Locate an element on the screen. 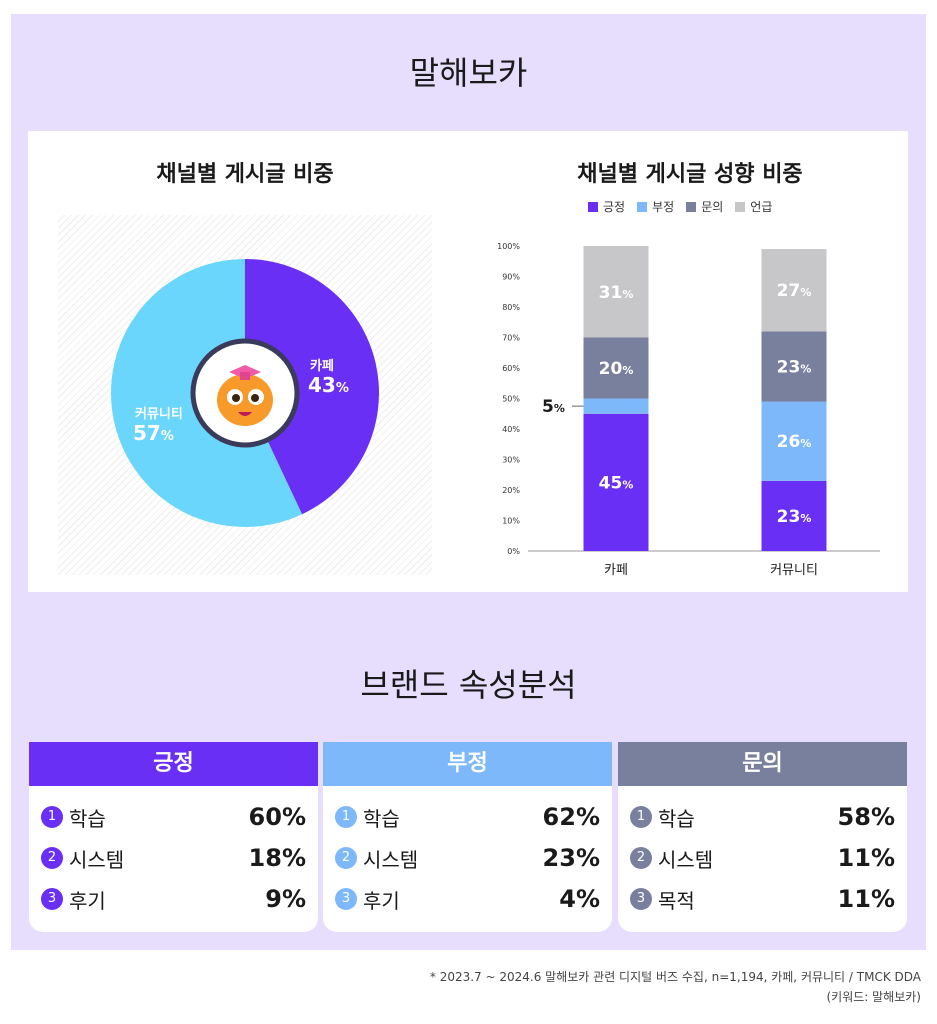 Image resolution: width=937 pixels, height=1024 pixels. legend-label: 긍정 is located at coordinates (614, 207).